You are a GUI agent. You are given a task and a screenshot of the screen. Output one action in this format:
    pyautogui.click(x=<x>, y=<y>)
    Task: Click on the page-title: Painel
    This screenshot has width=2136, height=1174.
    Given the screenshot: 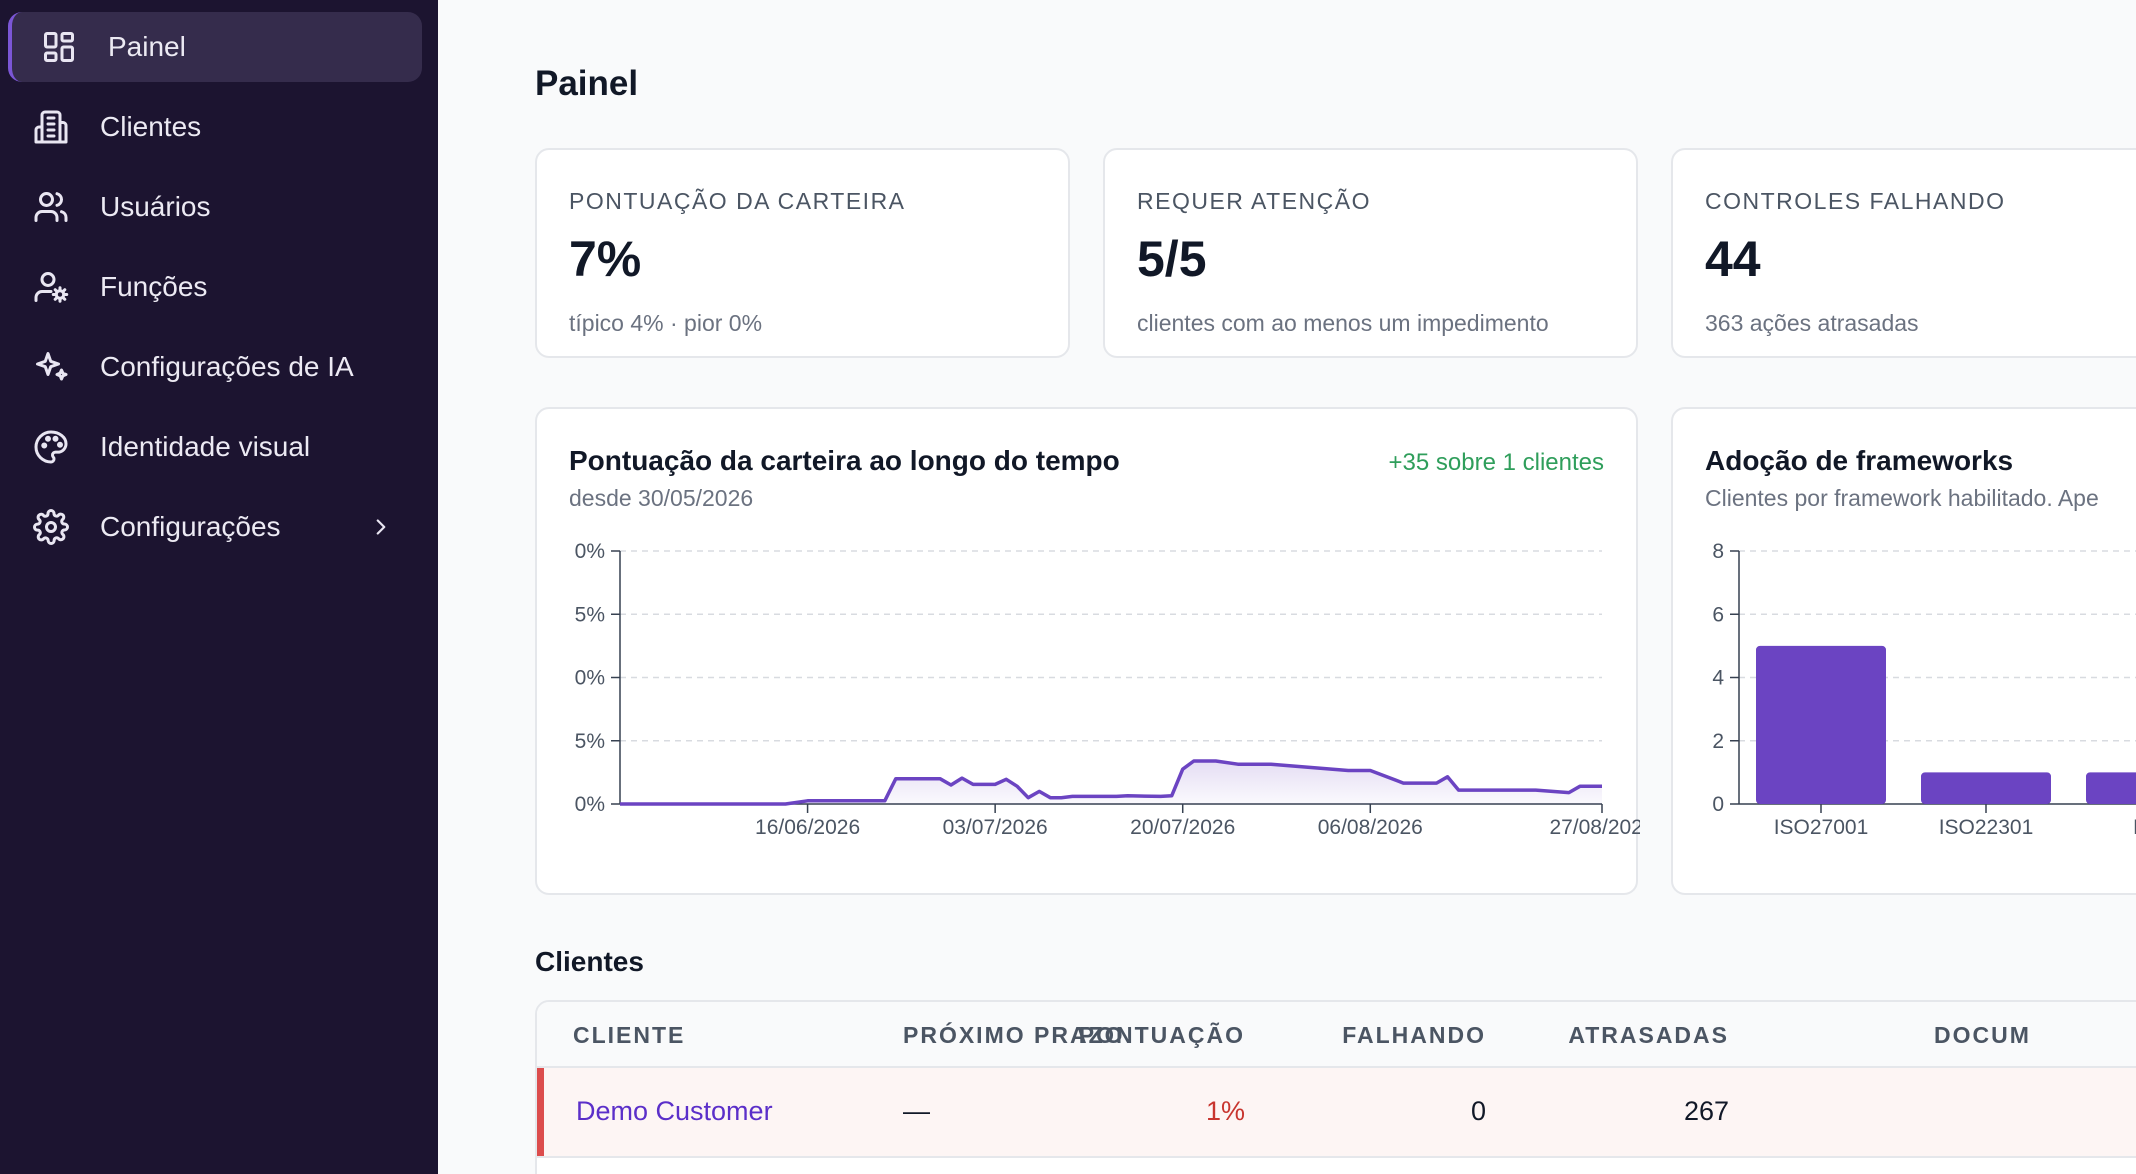 What is the action you would take?
    pyautogui.click(x=587, y=83)
    